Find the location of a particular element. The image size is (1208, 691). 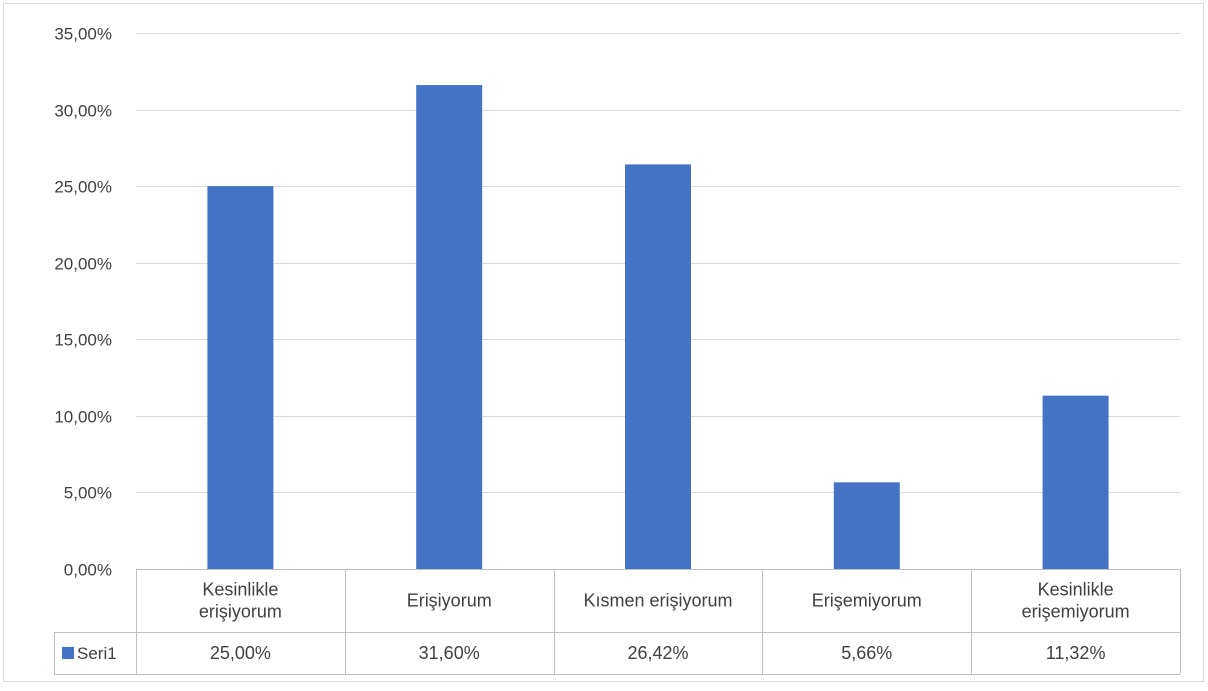

y-tick-label: 15,00% is located at coordinates (83, 340).